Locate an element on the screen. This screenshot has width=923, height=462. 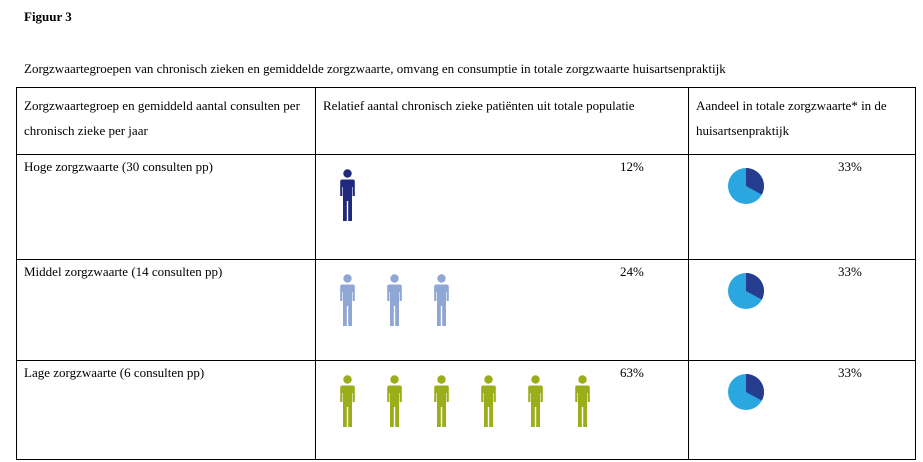
cell-population: 24% is located at coordinates (502, 310).